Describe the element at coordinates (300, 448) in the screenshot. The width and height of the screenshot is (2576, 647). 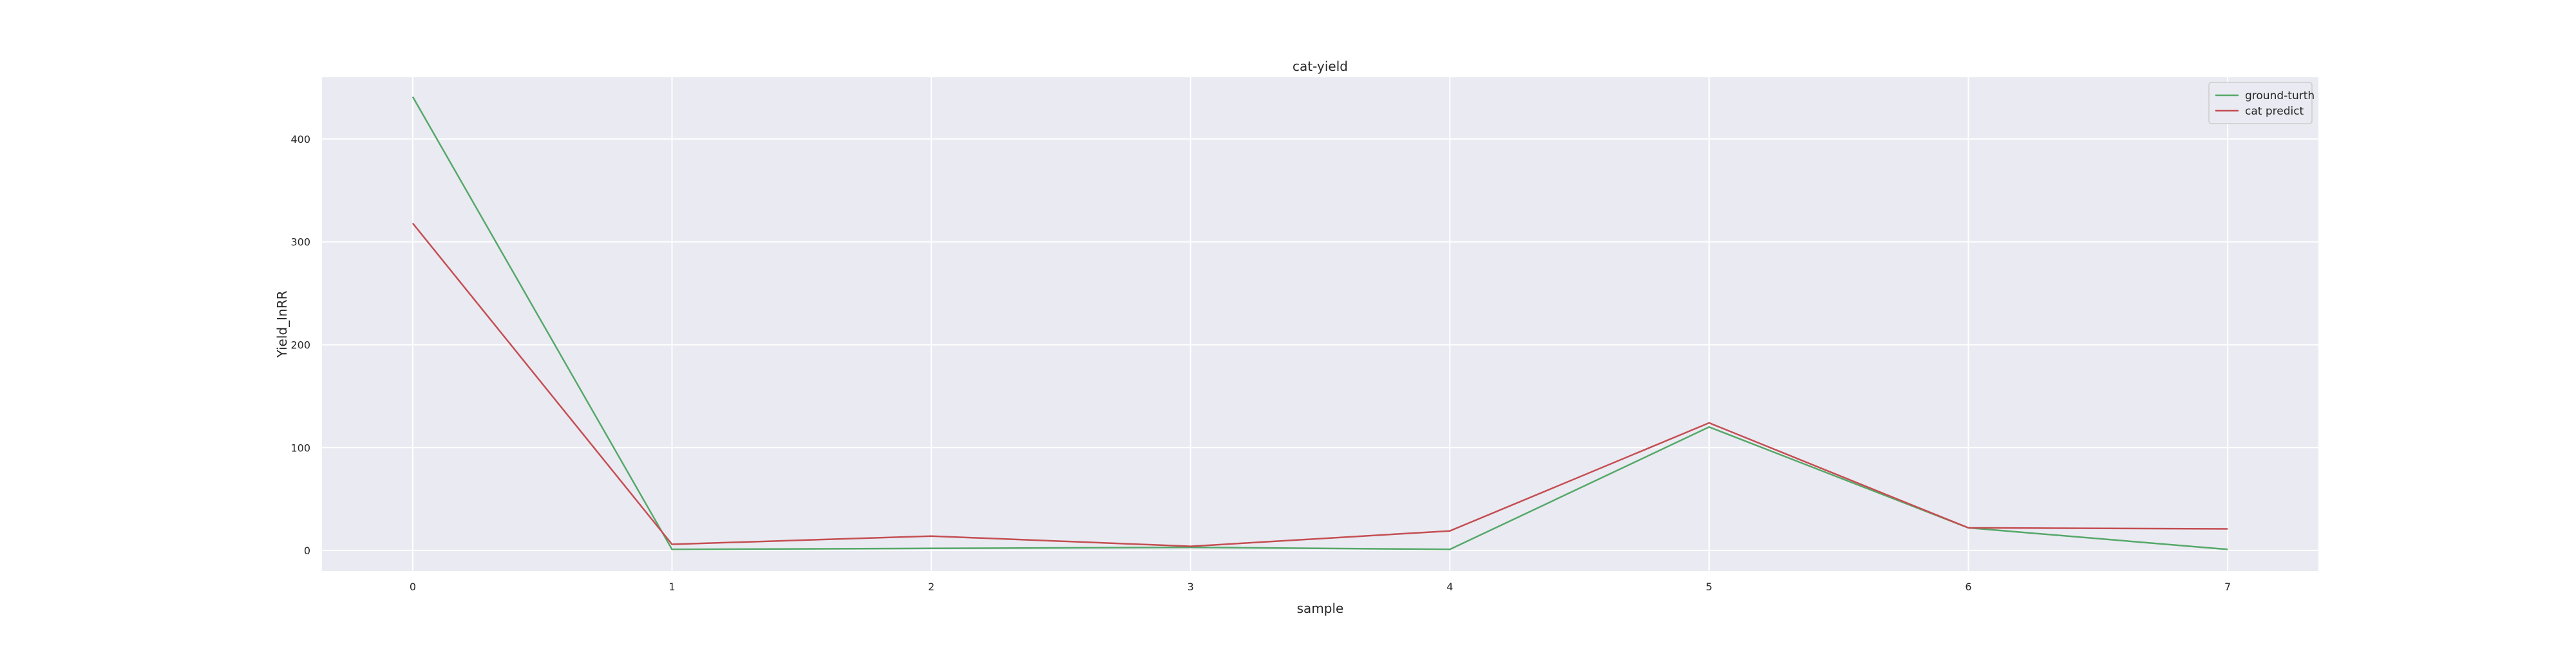
I see `y-tick-label-1: 100` at that location.